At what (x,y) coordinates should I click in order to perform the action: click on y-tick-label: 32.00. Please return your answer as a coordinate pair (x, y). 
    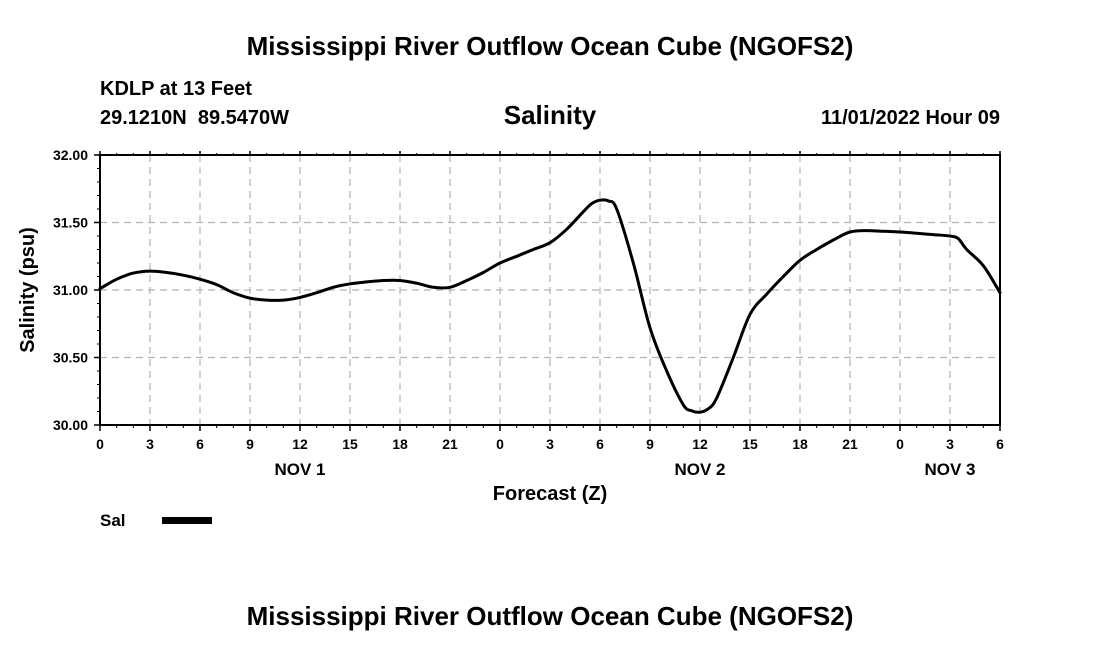
    Looking at the image, I should click on (70, 155).